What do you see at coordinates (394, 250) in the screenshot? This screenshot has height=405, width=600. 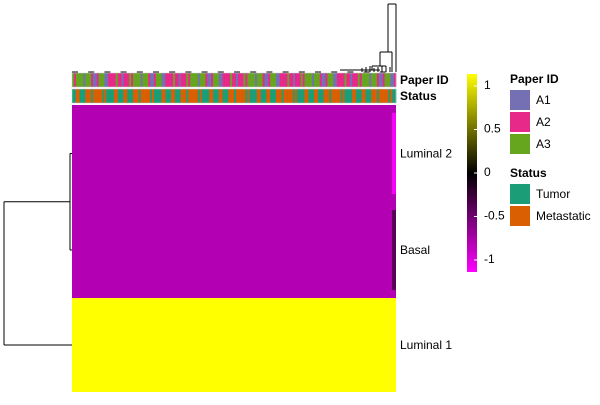 I see `heatmap-edge-sample` at bounding box center [394, 250].